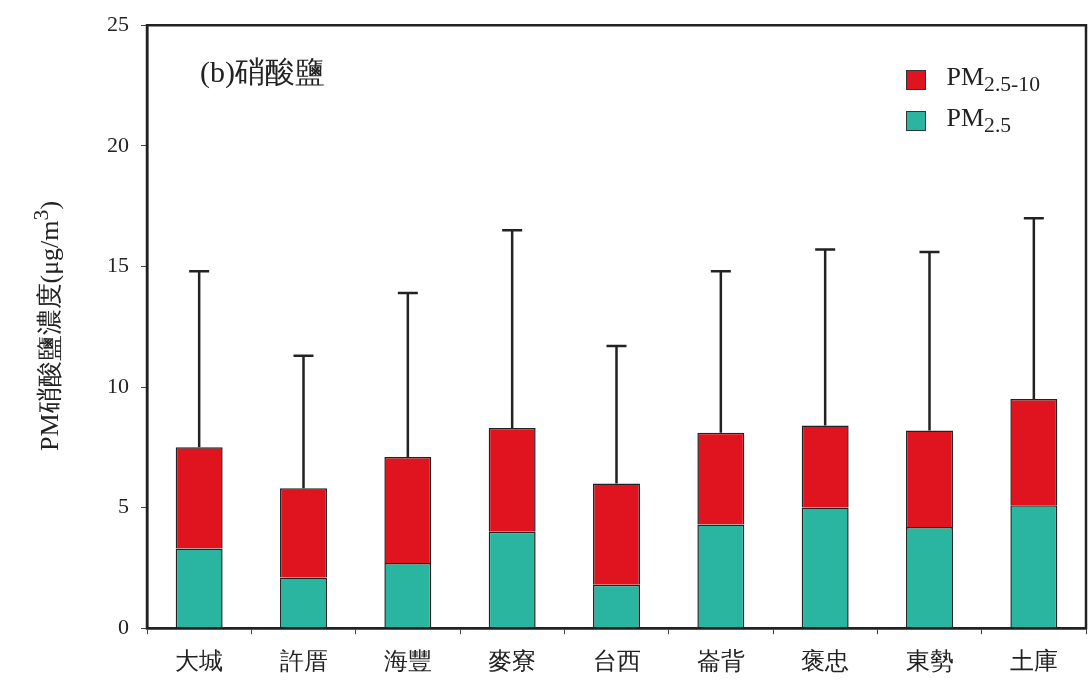 Image resolution: width=1090 pixels, height=695 pixels. I want to click on x-tick-label: 崙背, so click(720, 660).